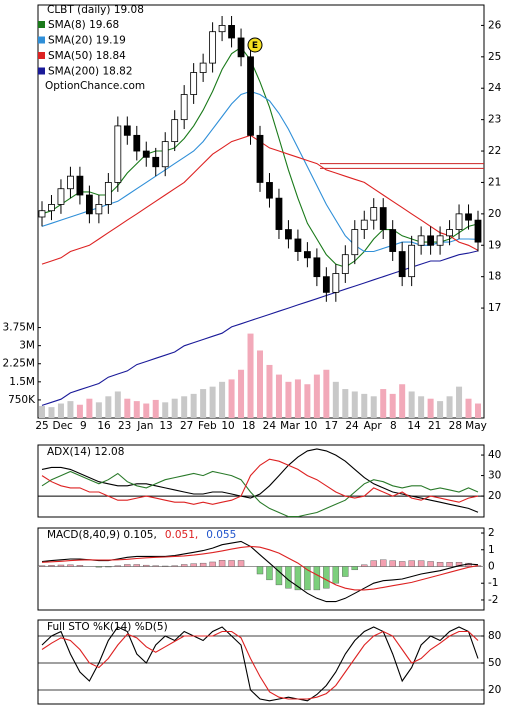  What do you see at coordinates (107, 627) in the screenshot?
I see `panel-title: Full STO %K(14) %D(5)` at bounding box center [107, 627].